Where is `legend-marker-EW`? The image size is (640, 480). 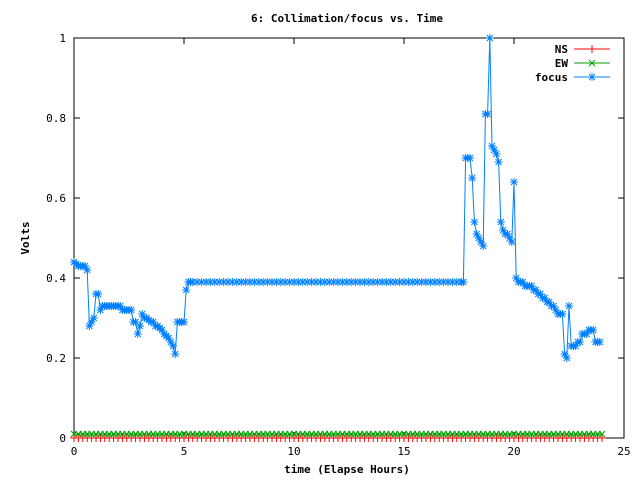 legend-marker-EW is located at coordinates (592, 63).